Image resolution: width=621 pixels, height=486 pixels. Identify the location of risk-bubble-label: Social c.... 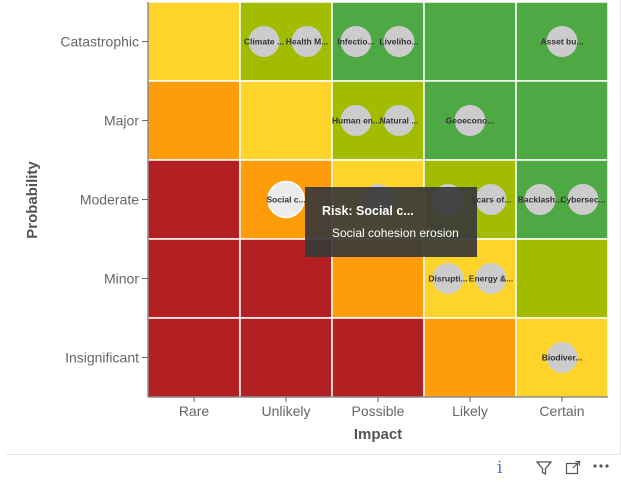
(285, 200).